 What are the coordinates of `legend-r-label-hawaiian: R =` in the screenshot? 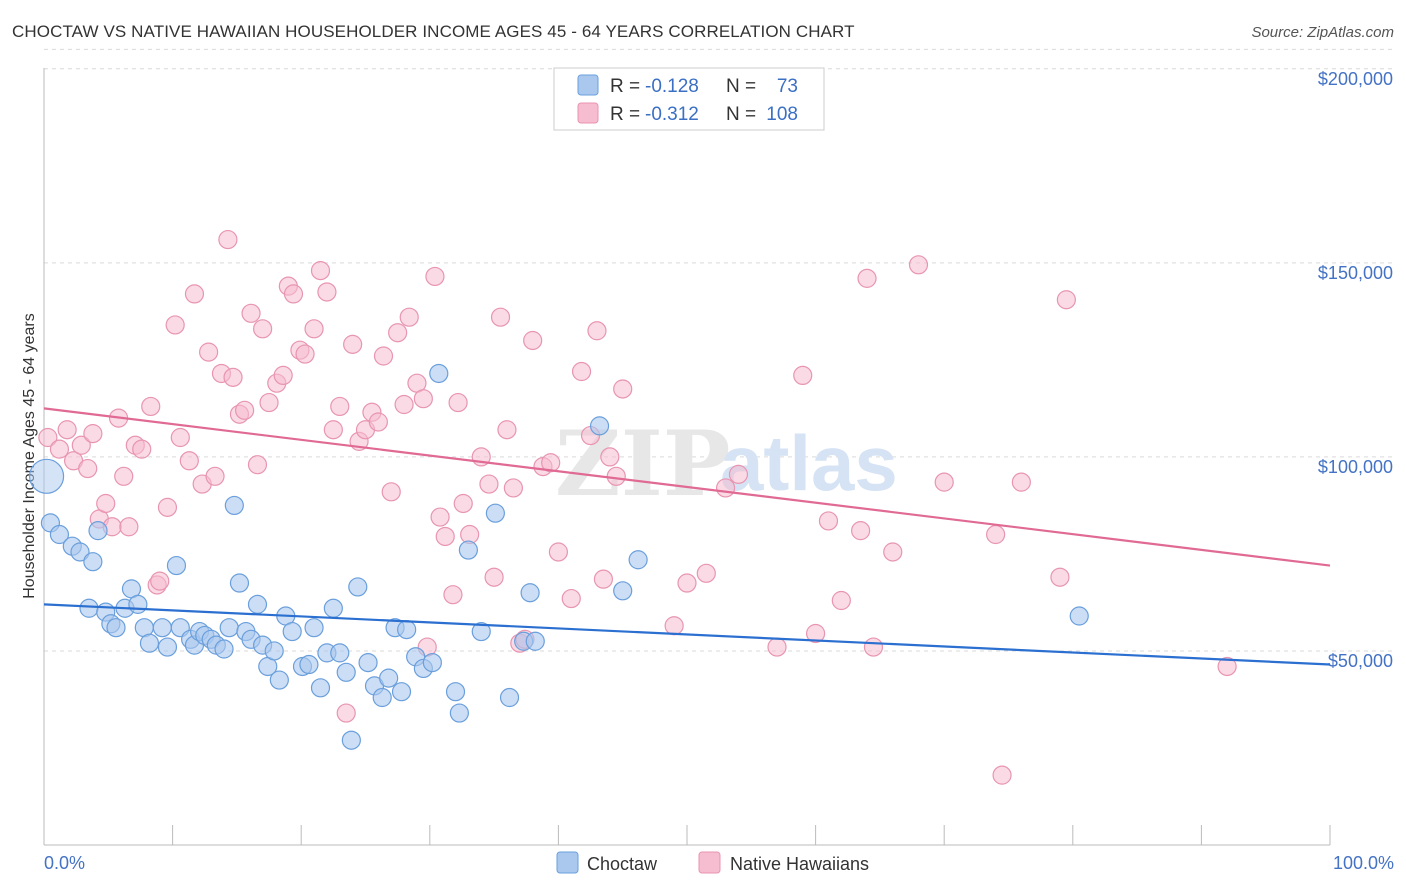 It's located at (625, 114).